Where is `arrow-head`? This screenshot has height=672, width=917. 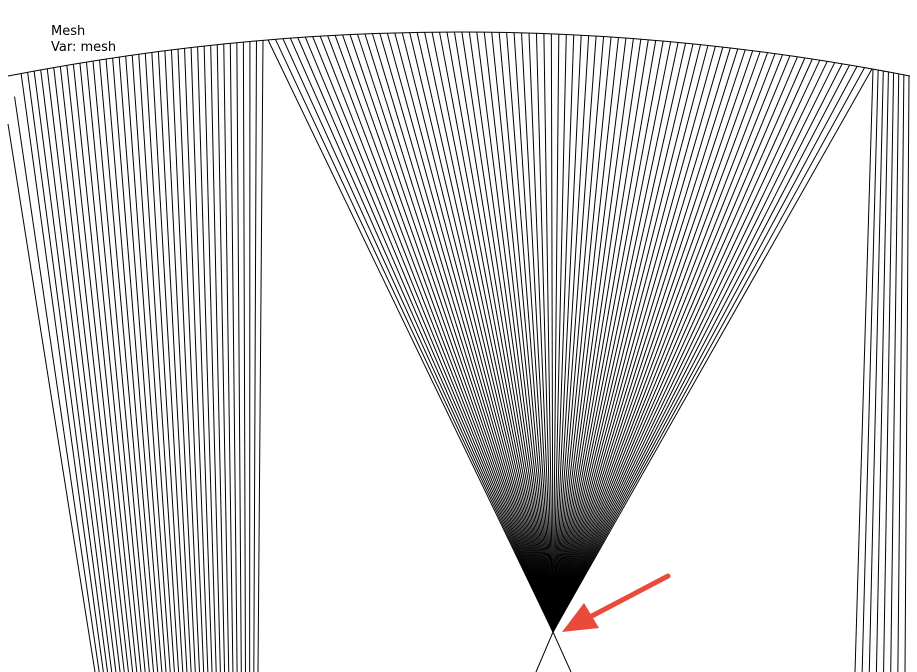 arrow-head is located at coordinates (580, 617).